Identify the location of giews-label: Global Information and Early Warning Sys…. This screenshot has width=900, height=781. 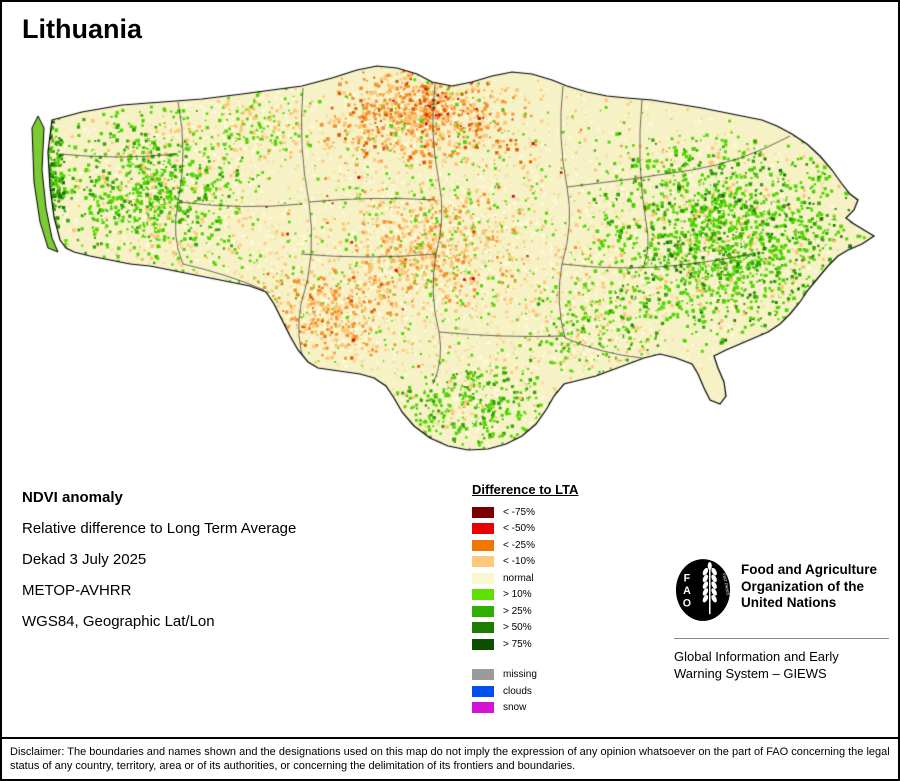
(756, 665).